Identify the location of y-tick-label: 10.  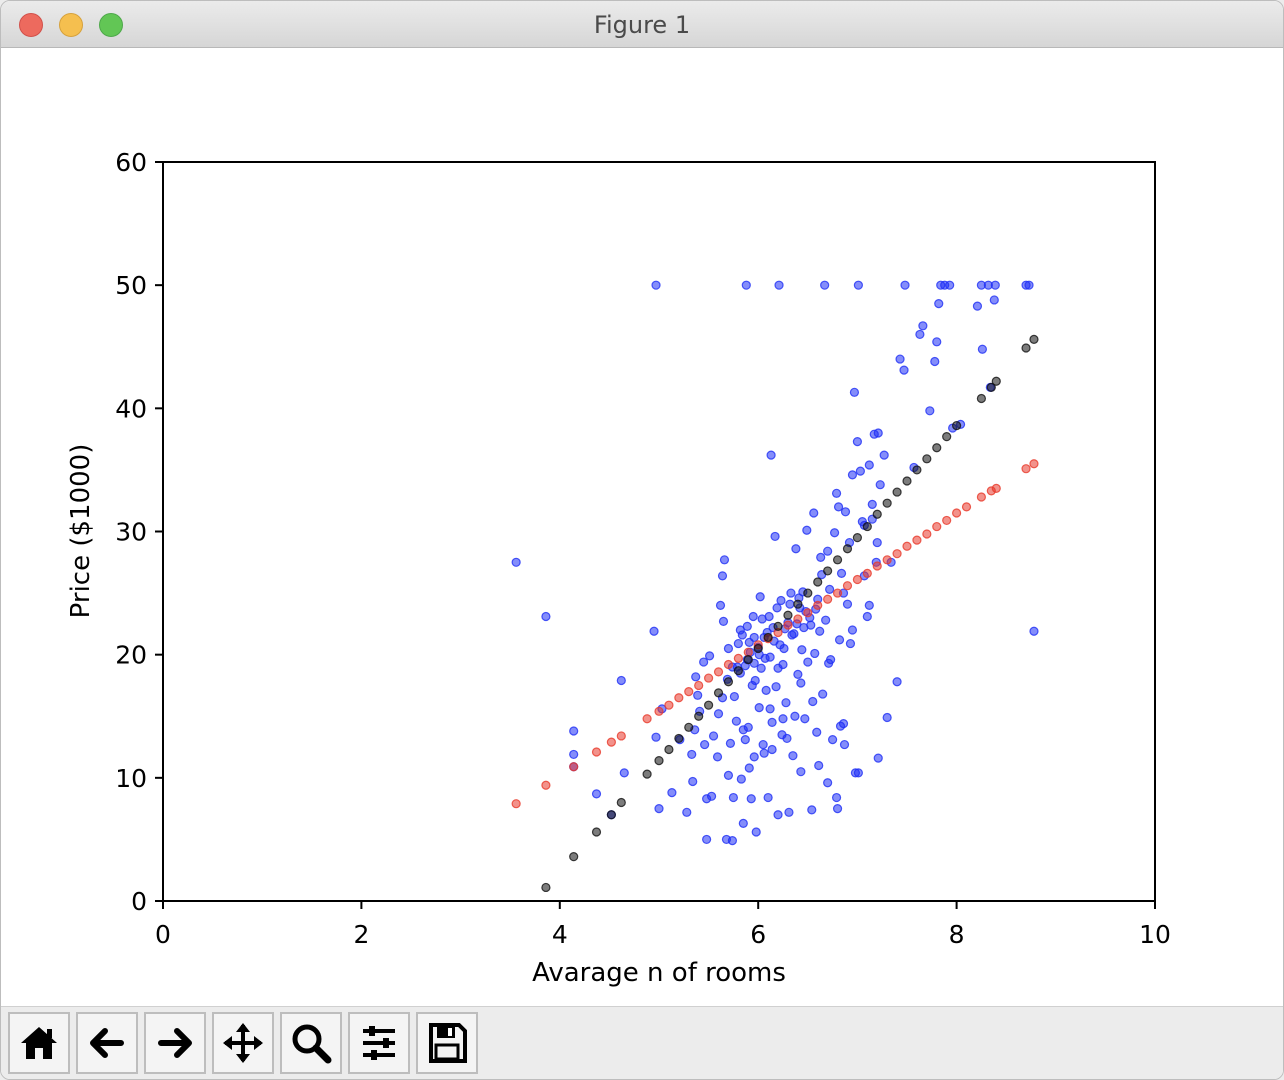
(131, 778).